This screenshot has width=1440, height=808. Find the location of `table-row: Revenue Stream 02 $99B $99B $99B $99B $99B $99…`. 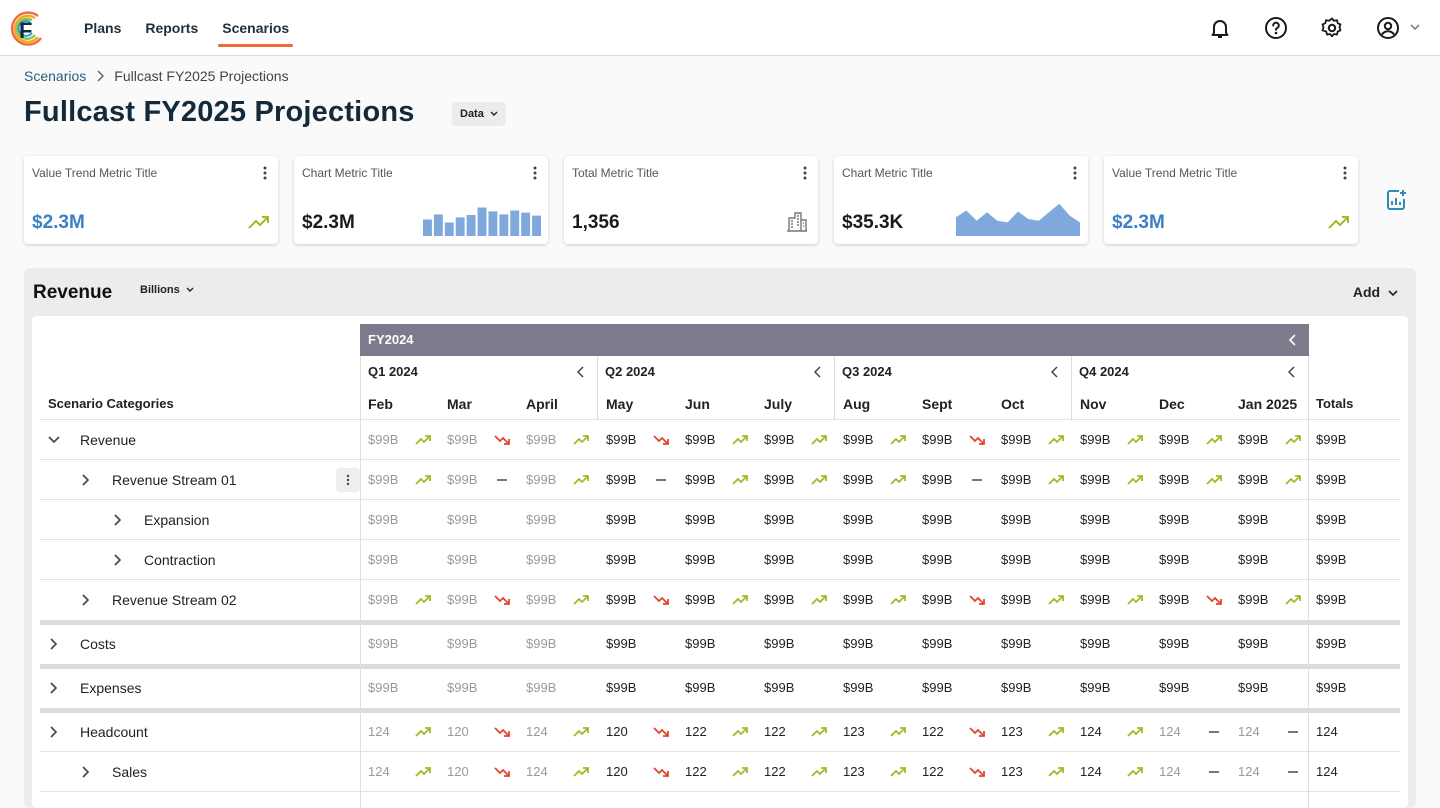

table-row: Revenue Stream 02 $99B $99B $99B $99B $99B $99… is located at coordinates (720, 600).